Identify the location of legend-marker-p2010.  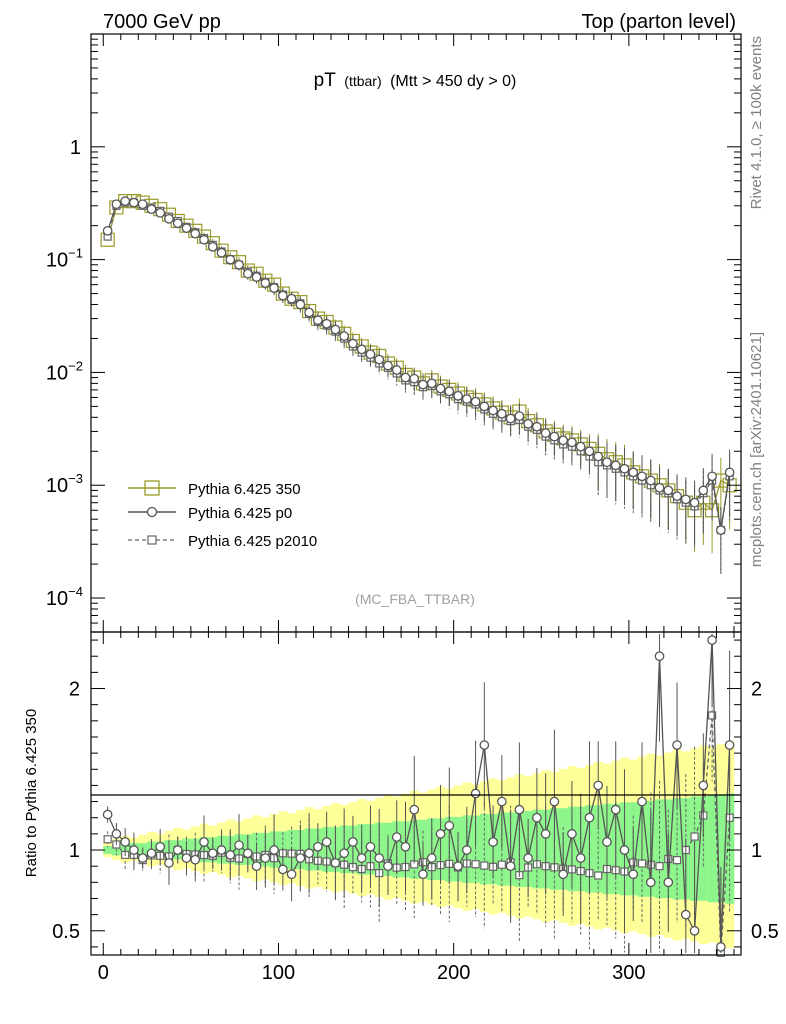
(152, 540).